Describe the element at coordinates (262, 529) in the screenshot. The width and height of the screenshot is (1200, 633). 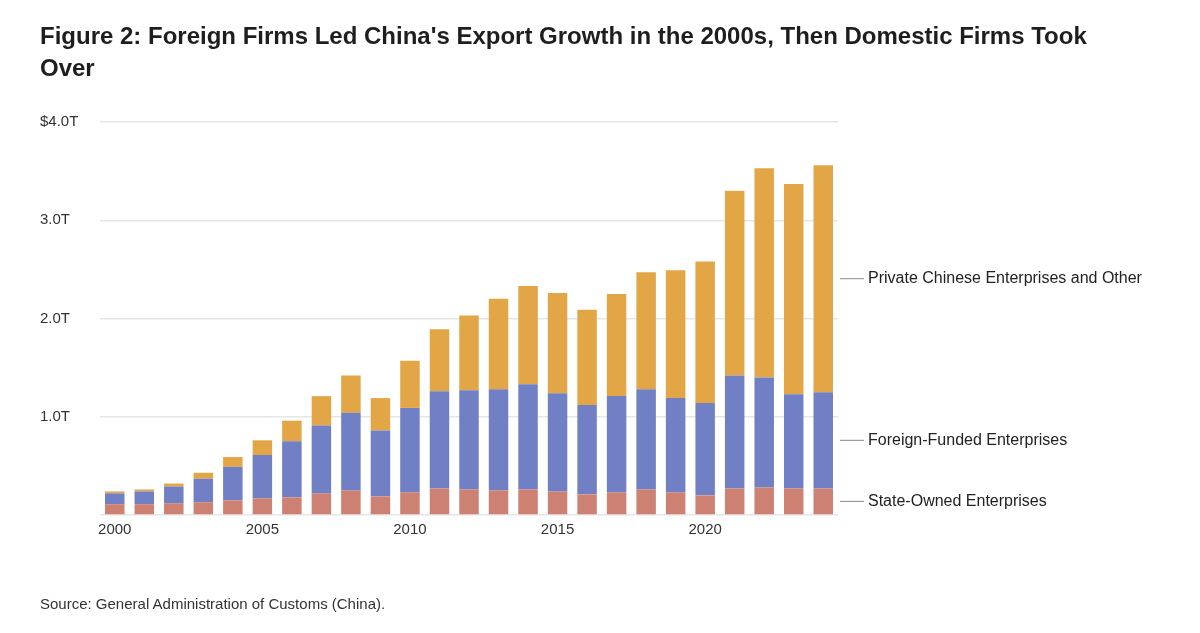
I see `x-tick-label: 2005` at that location.